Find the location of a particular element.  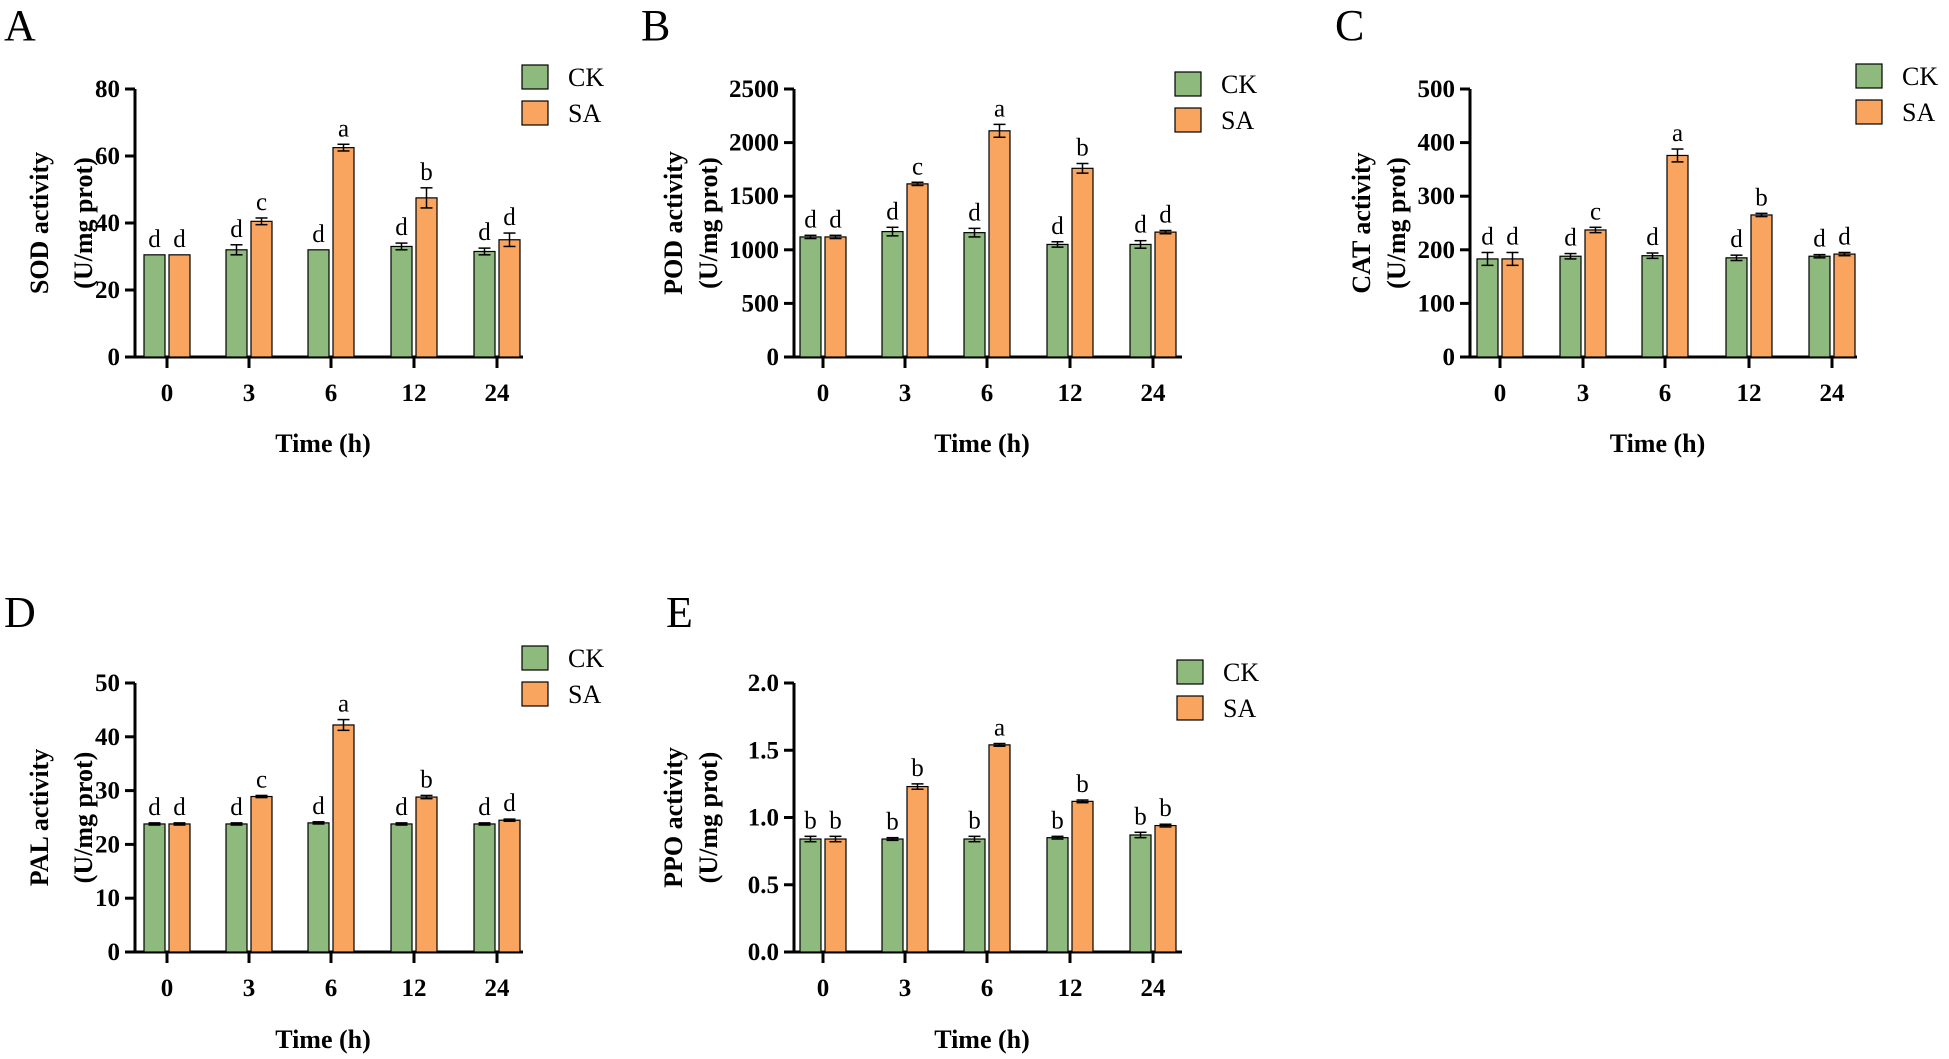

y-axis-title: SOD activity is located at coordinates (39, 223).